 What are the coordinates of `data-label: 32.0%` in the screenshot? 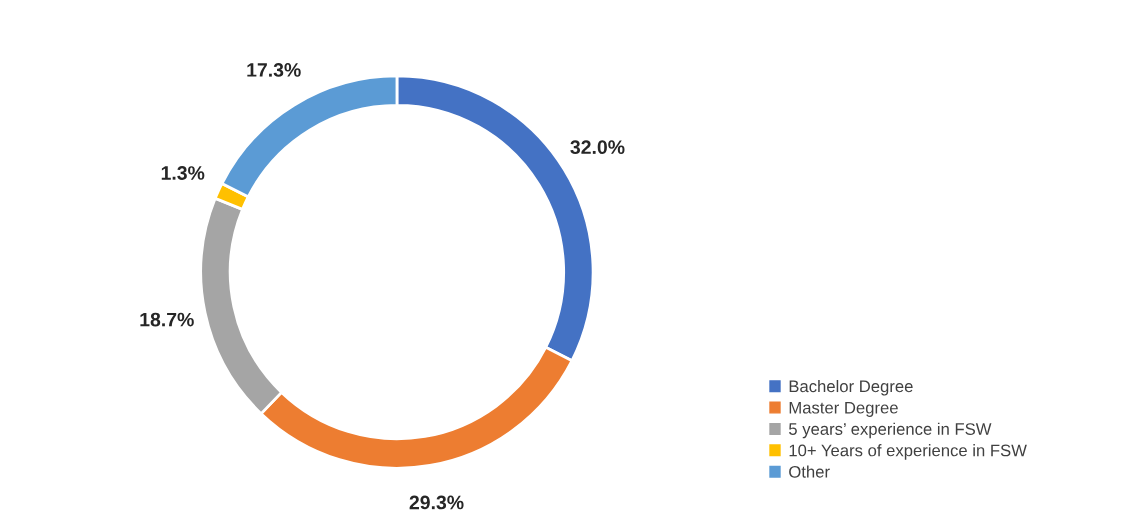 It's located at (597, 147).